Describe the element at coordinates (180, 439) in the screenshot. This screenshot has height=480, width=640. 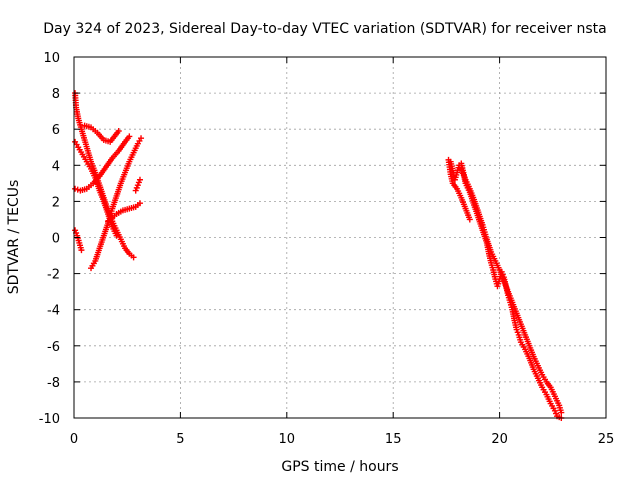
I see `x-tick-label: 5` at that location.